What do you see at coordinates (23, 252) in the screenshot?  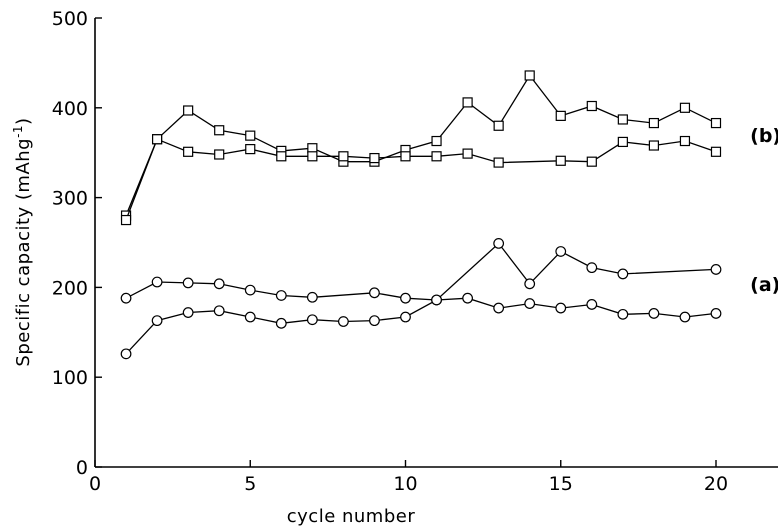 I see `y-axis-title-main: Specific capacity (mAhg` at bounding box center [23, 252].